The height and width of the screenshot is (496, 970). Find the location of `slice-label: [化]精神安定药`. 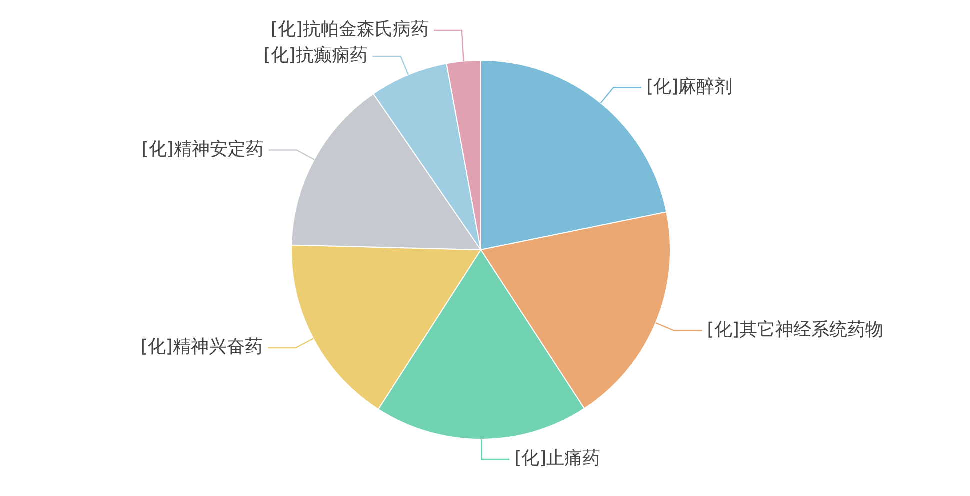

slice-label: [化]精神安定药 is located at coordinates (203, 149).